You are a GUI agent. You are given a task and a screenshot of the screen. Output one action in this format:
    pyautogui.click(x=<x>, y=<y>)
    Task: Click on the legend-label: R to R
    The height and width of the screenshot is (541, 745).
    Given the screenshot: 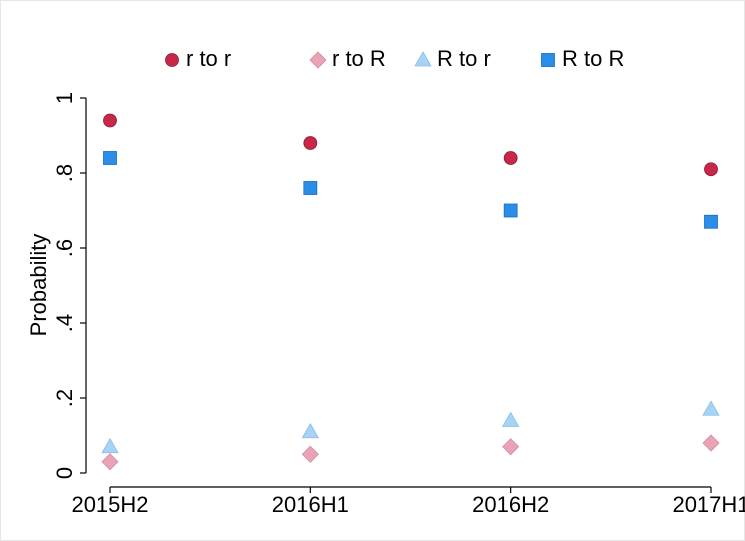 What is the action you would take?
    pyautogui.click(x=593, y=58)
    